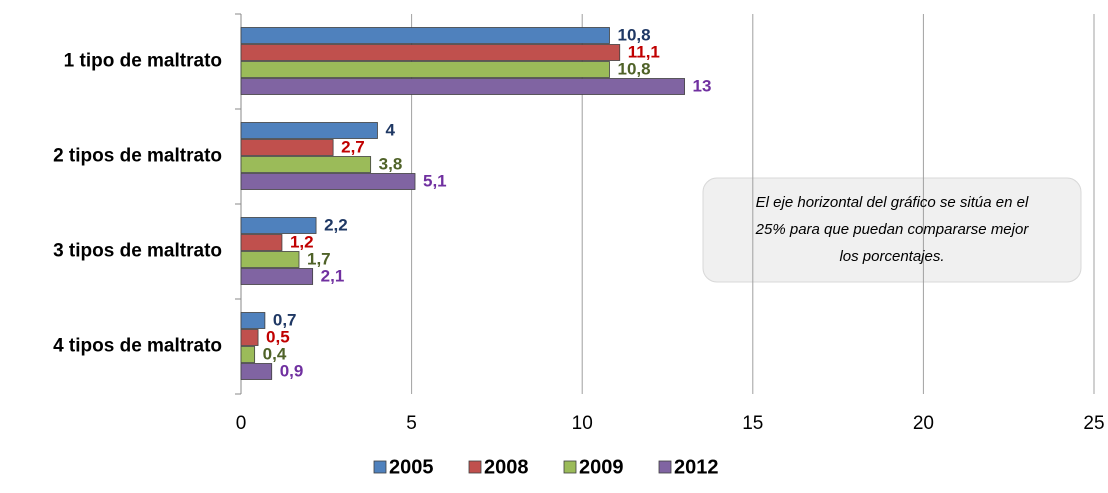  What do you see at coordinates (923, 423) in the screenshot?
I see `x-tick-label: 20` at bounding box center [923, 423].